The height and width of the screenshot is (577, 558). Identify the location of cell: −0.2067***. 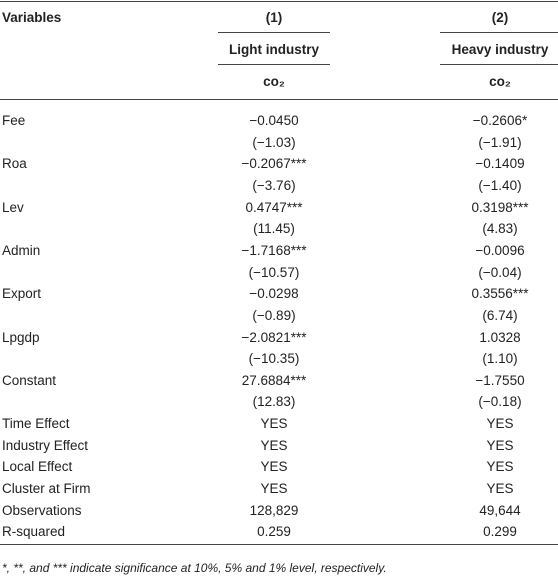
(274, 164).